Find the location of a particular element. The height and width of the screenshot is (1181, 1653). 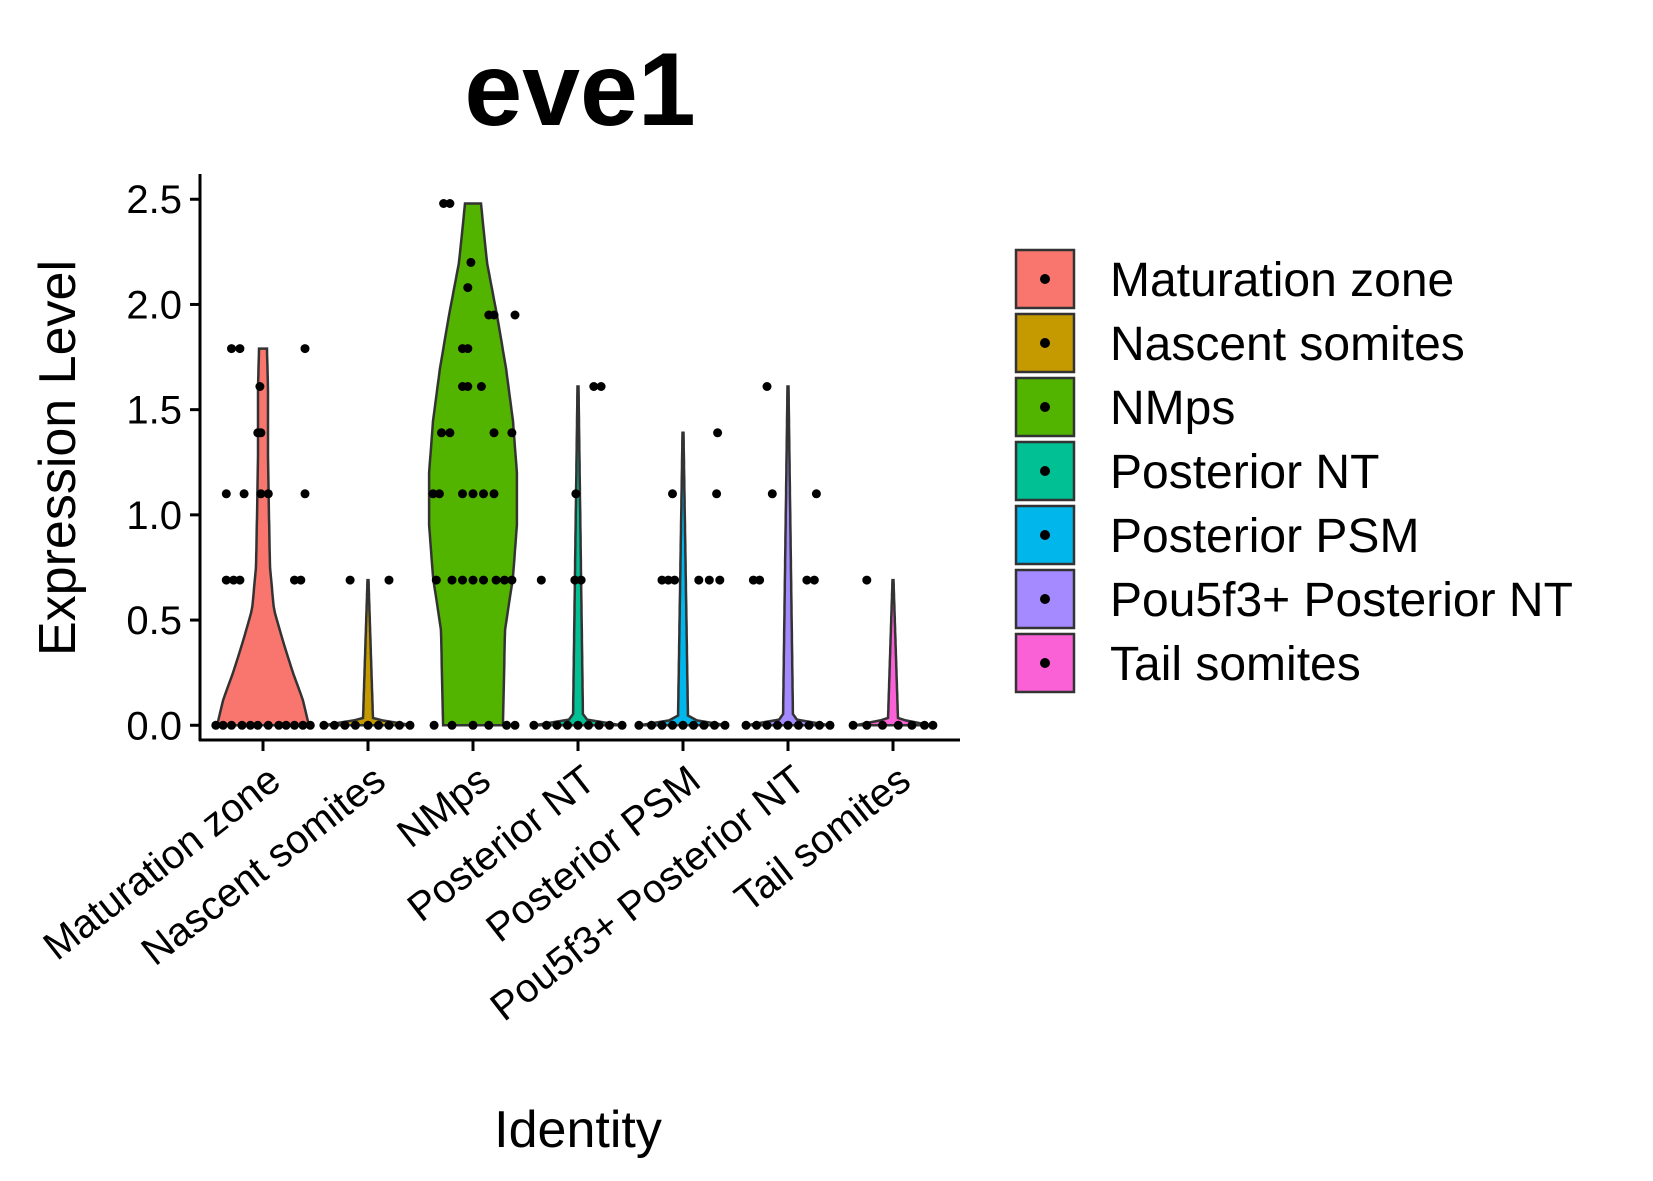

violin-nascent-somites is located at coordinates (368, 652).